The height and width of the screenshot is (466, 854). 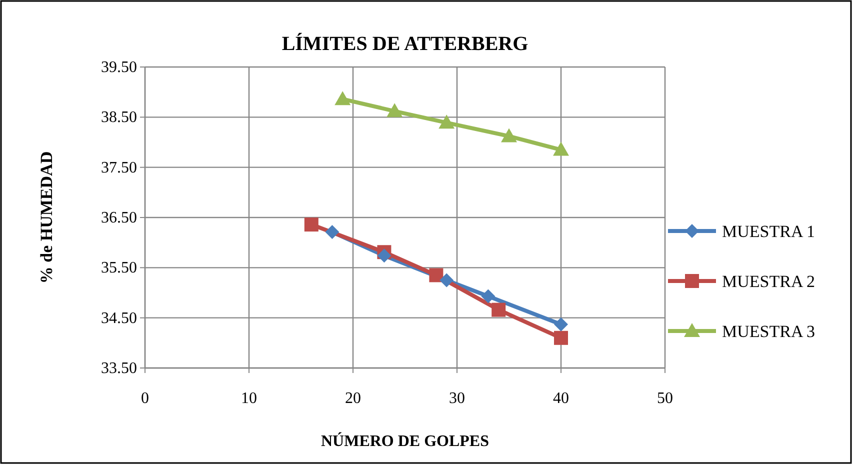 What do you see at coordinates (119, 167) in the screenshot?
I see `y-tick-label: 37.50` at bounding box center [119, 167].